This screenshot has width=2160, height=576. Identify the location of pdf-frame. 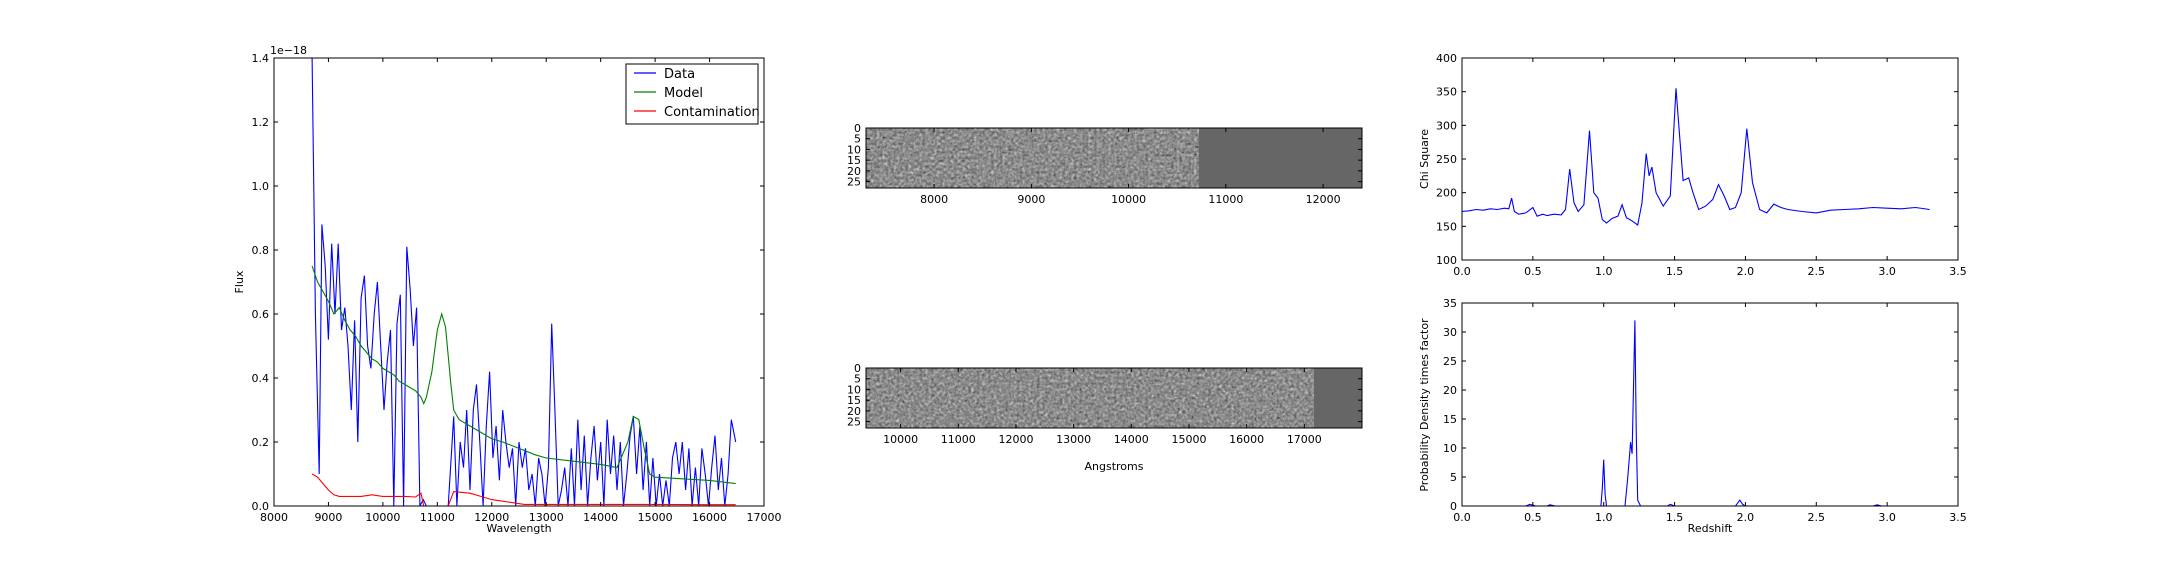
(1710, 404).